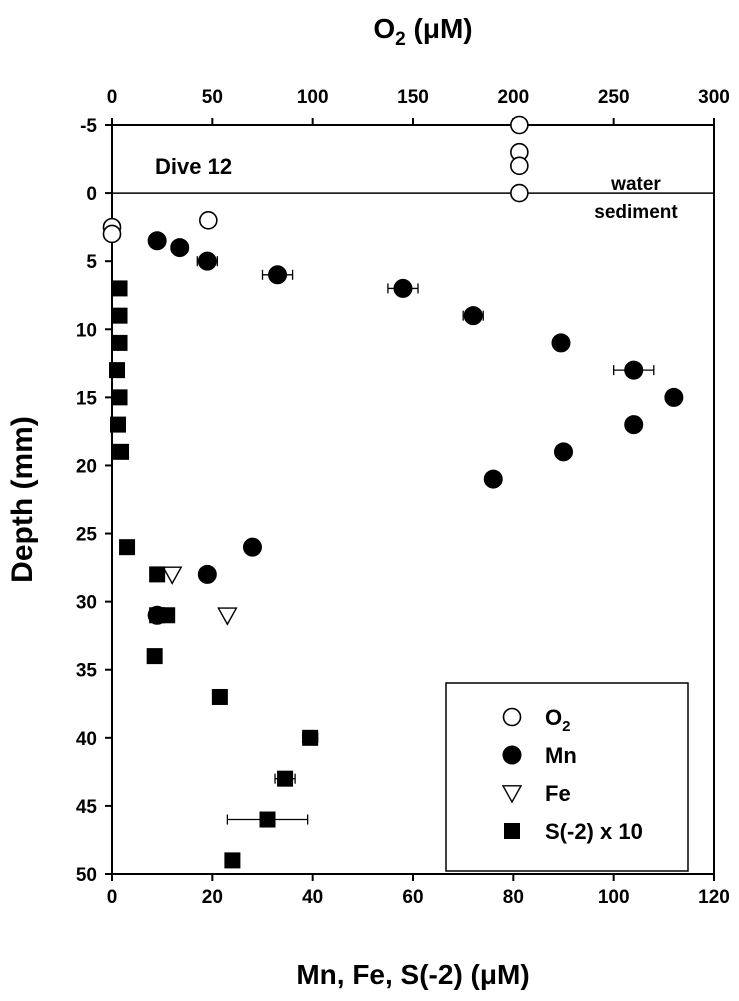  What do you see at coordinates (87, 535) in the screenshot?
I see `y-axis-tick-label: 25` at bounding box center [87, 535].